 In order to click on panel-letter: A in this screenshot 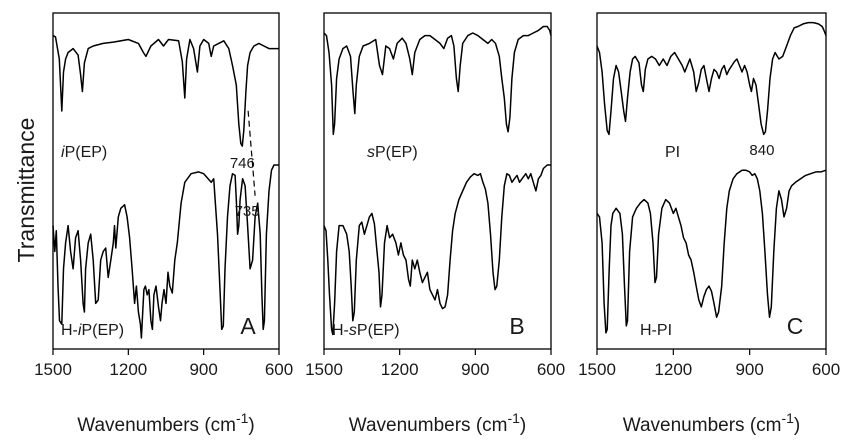, I will do `click(248, 326)`.